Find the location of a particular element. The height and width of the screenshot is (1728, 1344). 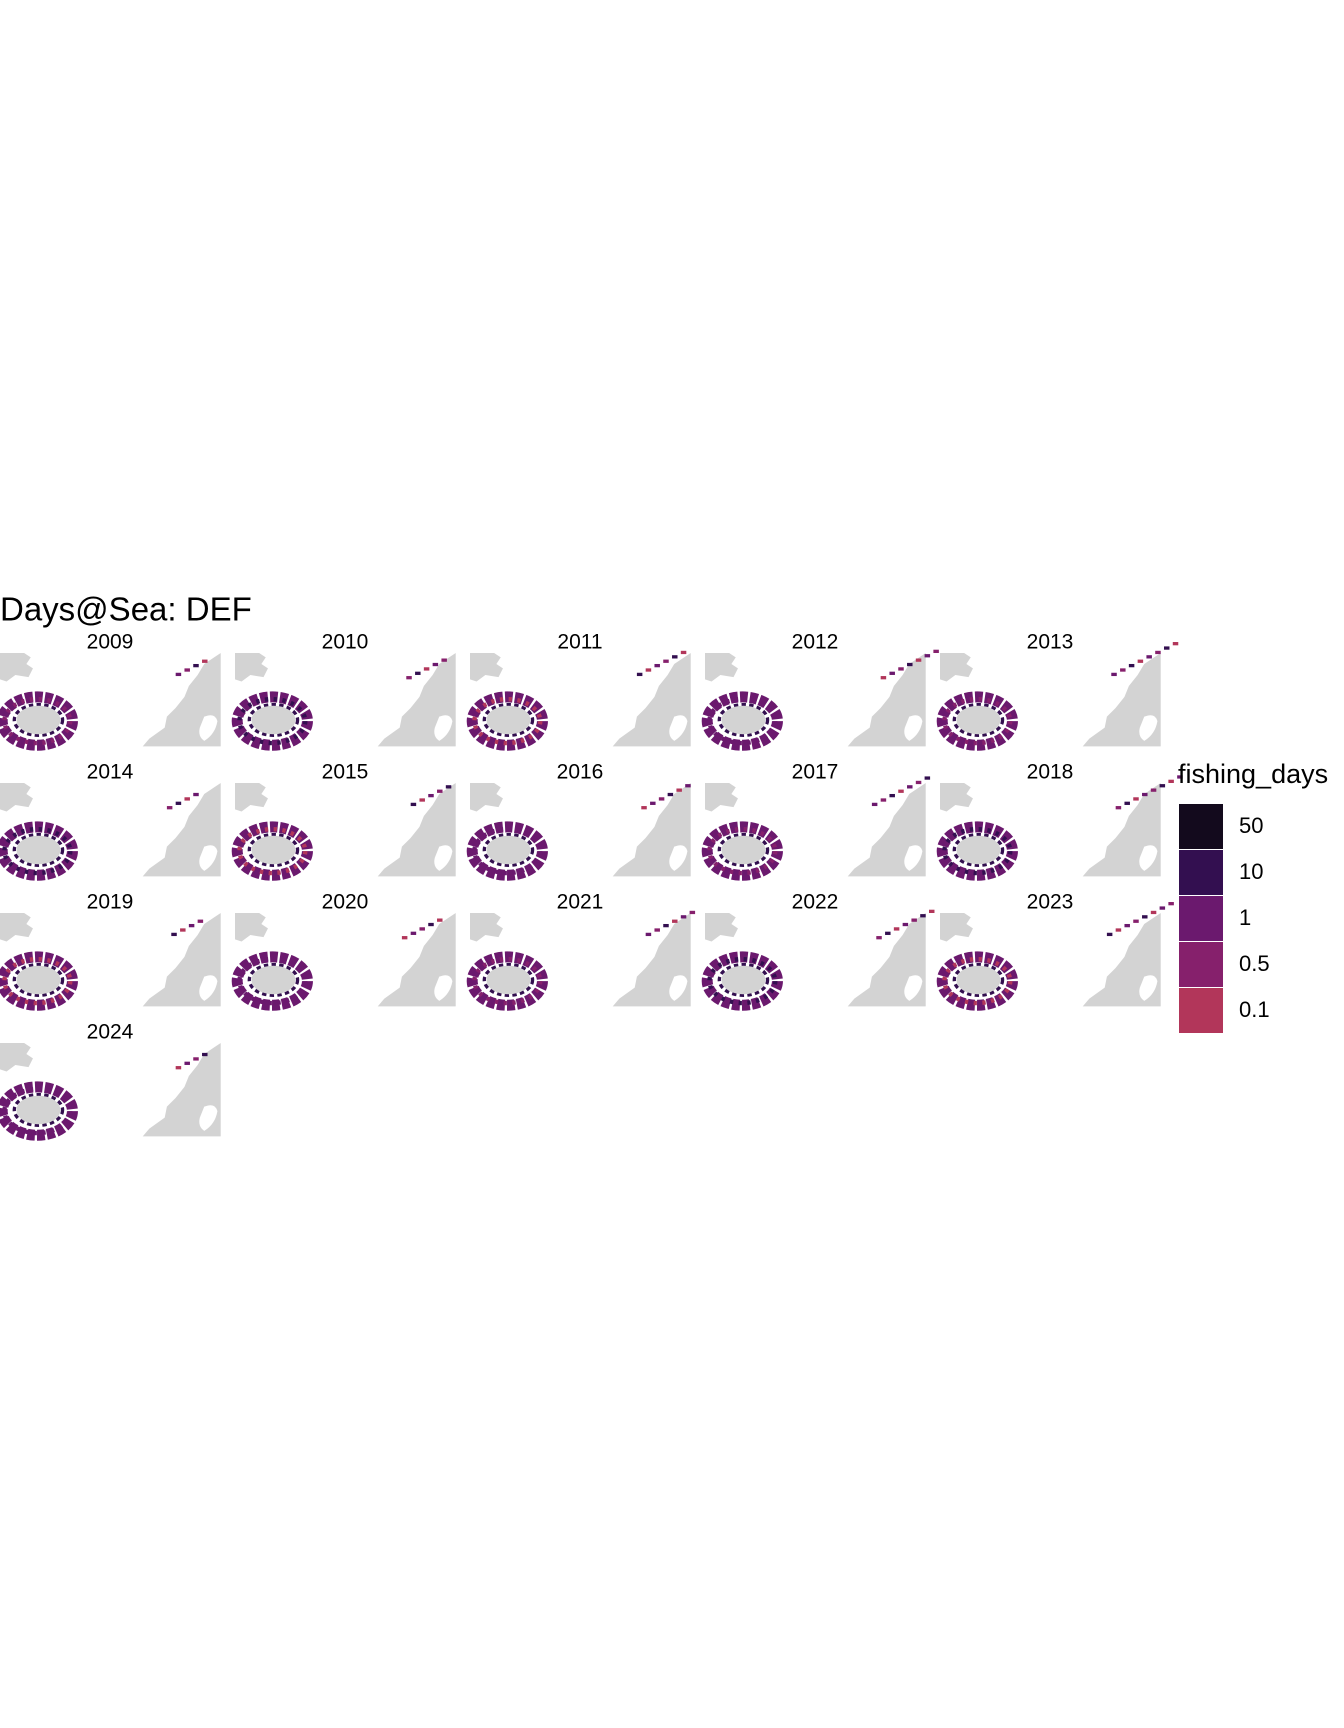

panel-label: 2018 is located at coordinates (1050, 772).